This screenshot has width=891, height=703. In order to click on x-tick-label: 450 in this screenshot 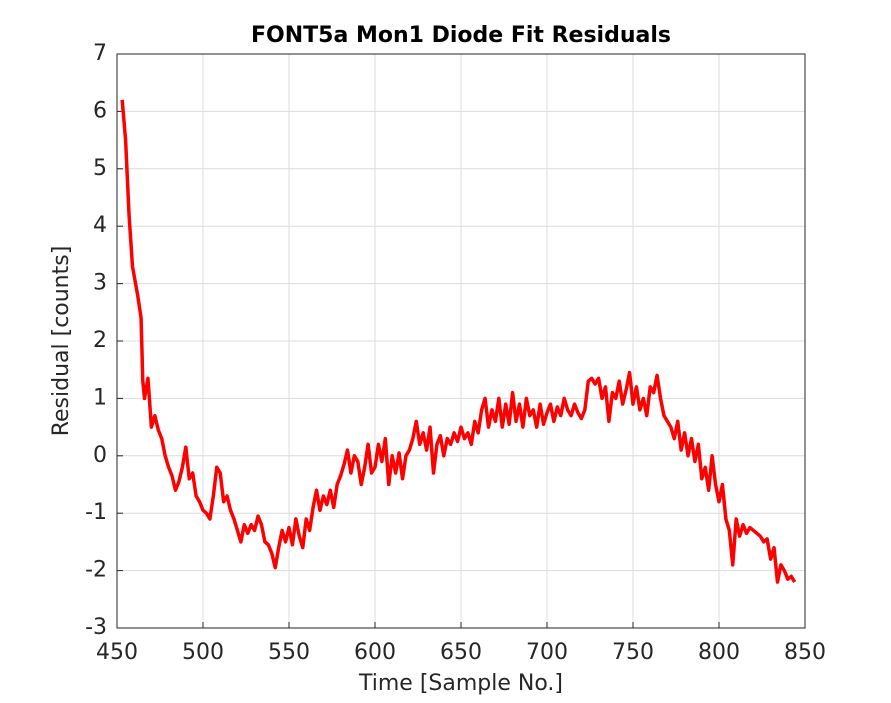, I will do `click(117, 652)`.